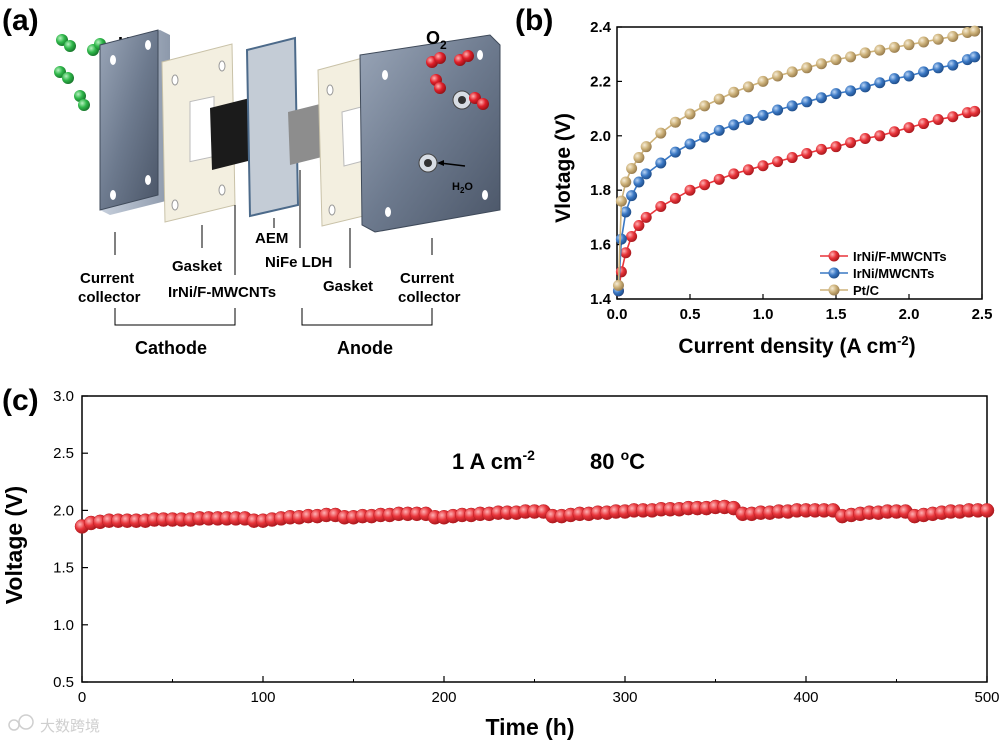  What do you see at coordinates (982, 314) in the screenshot?
I see `chart-b-xtick-label: 2.5` at bounding box center [982, 314].